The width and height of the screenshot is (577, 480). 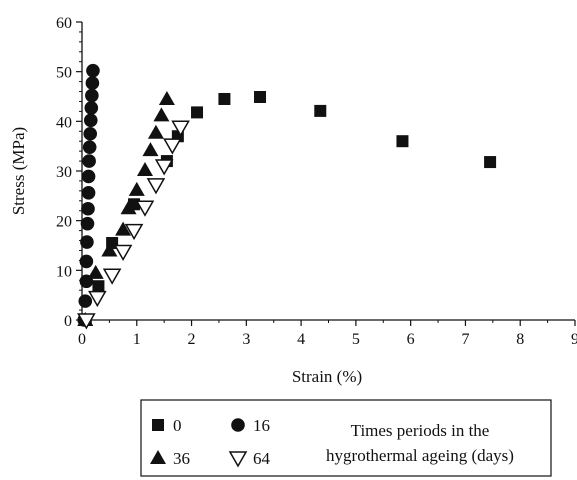 I want to click on y-tick-label: 0, so click(x=68, y=321).